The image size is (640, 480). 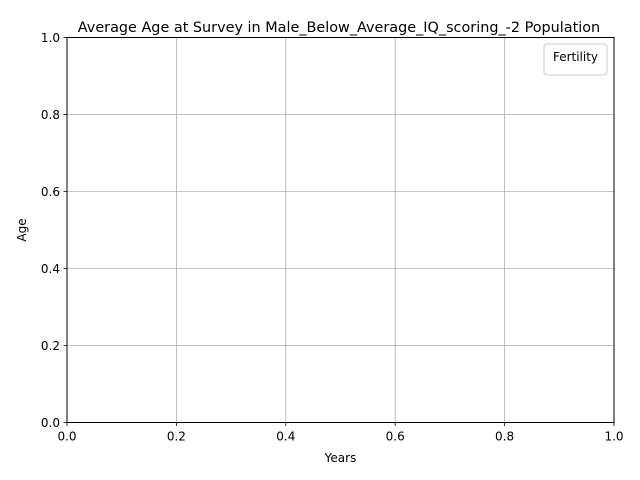 I want to click on y-tick-label: 0.6, so click(x=50, y=192).